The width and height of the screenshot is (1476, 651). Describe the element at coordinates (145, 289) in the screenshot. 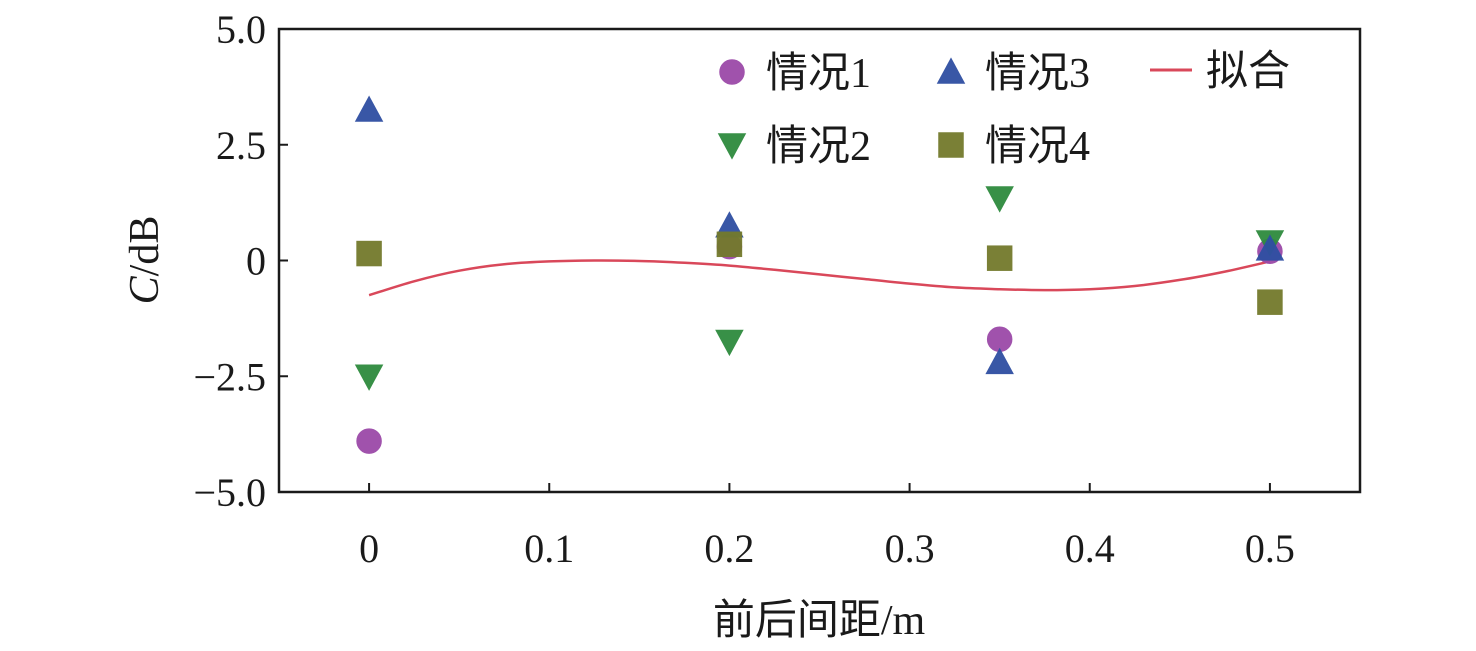

I see `y-axis-title-symbol: C` at that location.